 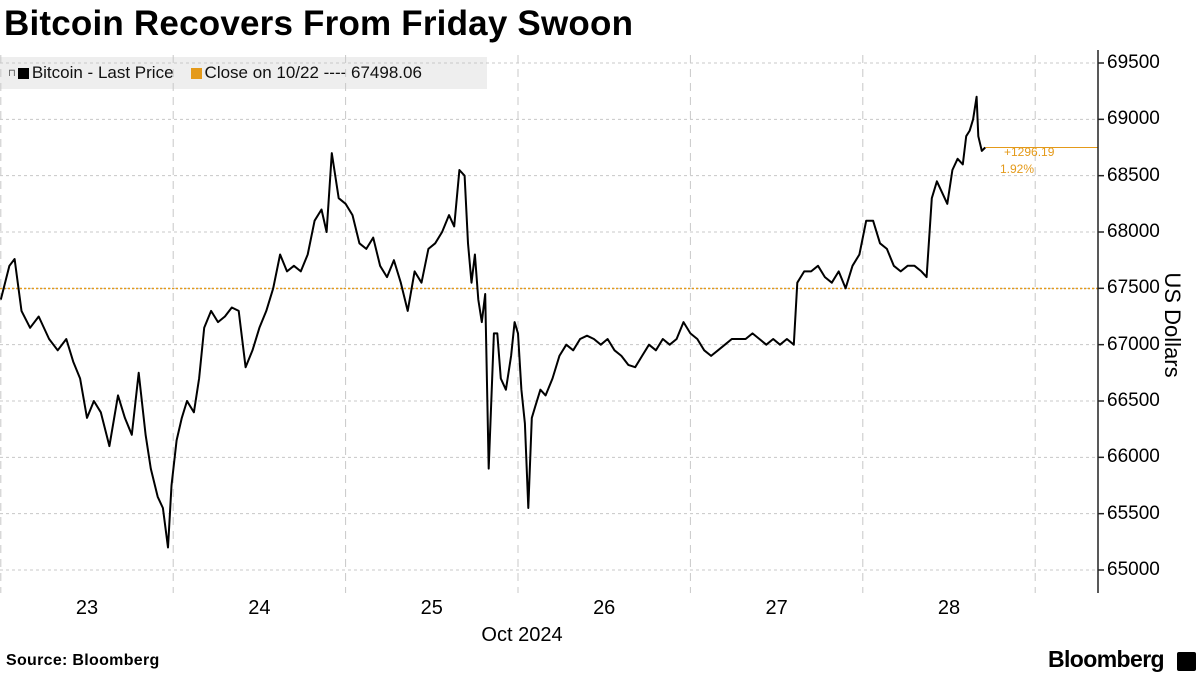 What do you see at coordinates (1133, 344) in the screenshot?
I see `y-tick-label-67000: 67000` at bounding box center [1133, 344].